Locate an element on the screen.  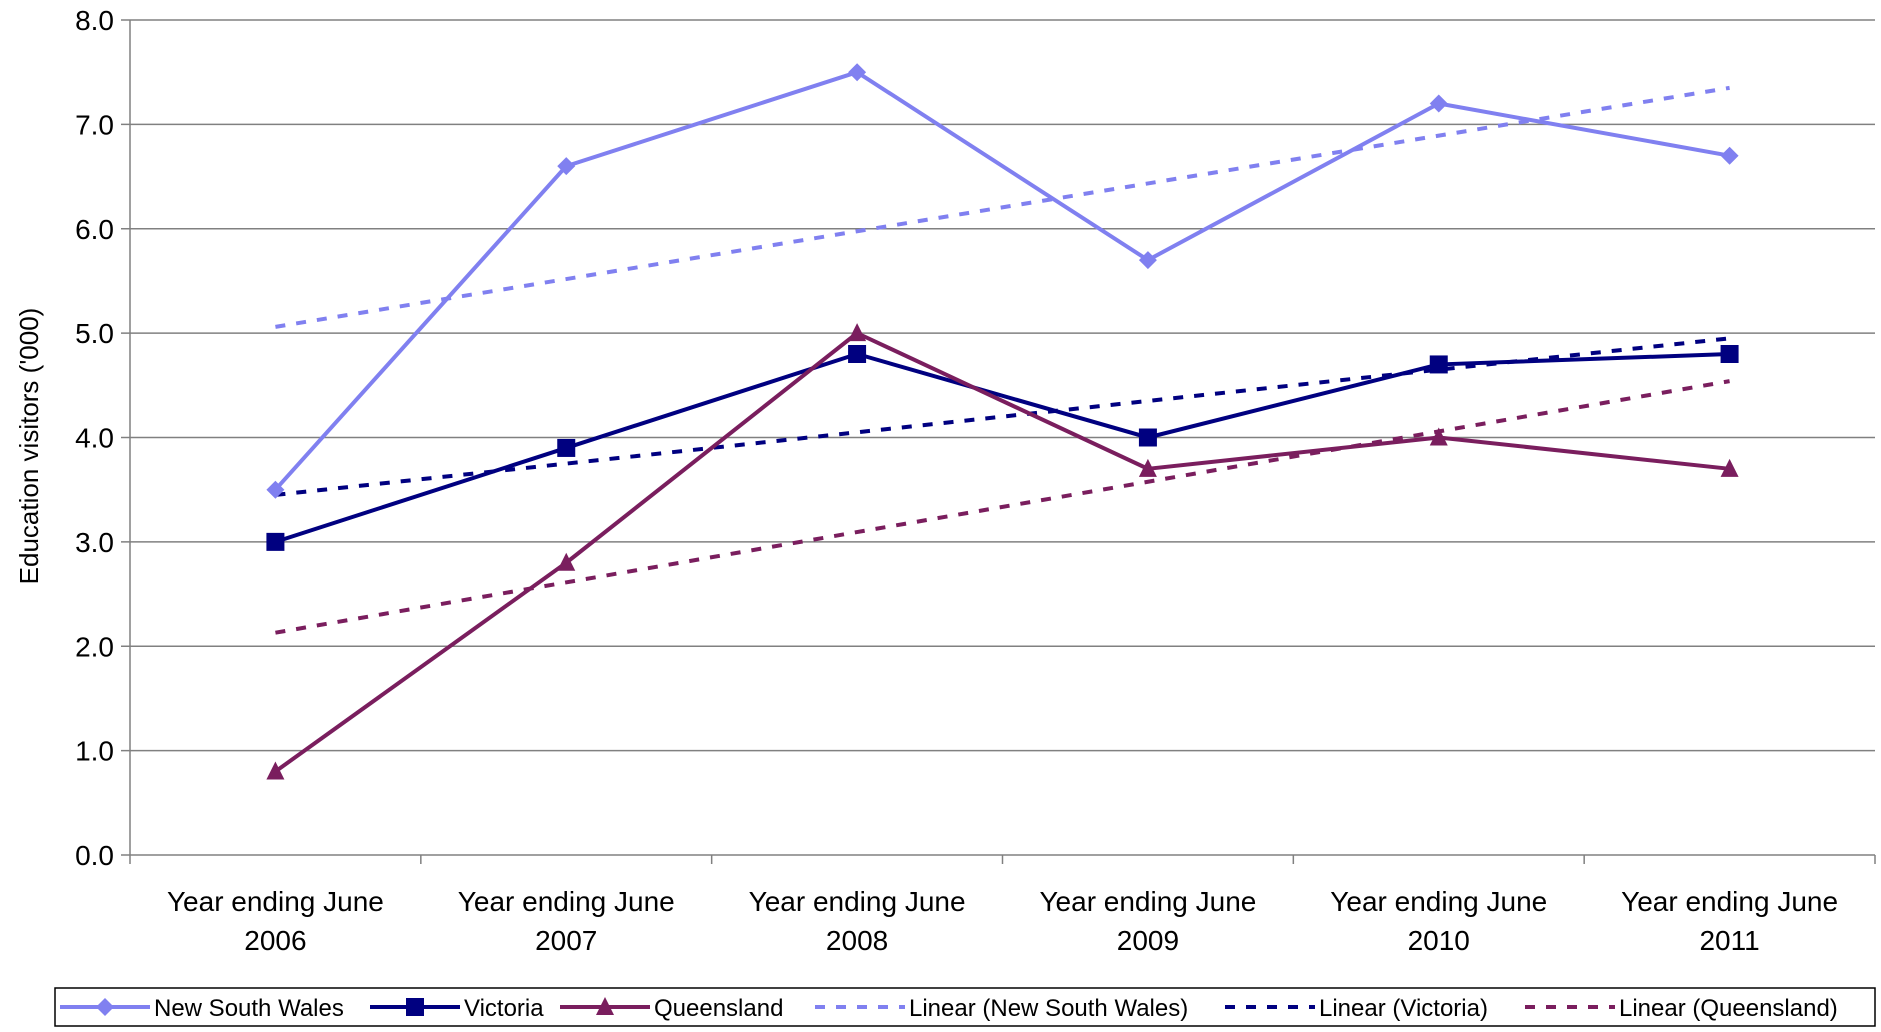
y-tick-label: 6.0 is located at coordinates (94, 229).